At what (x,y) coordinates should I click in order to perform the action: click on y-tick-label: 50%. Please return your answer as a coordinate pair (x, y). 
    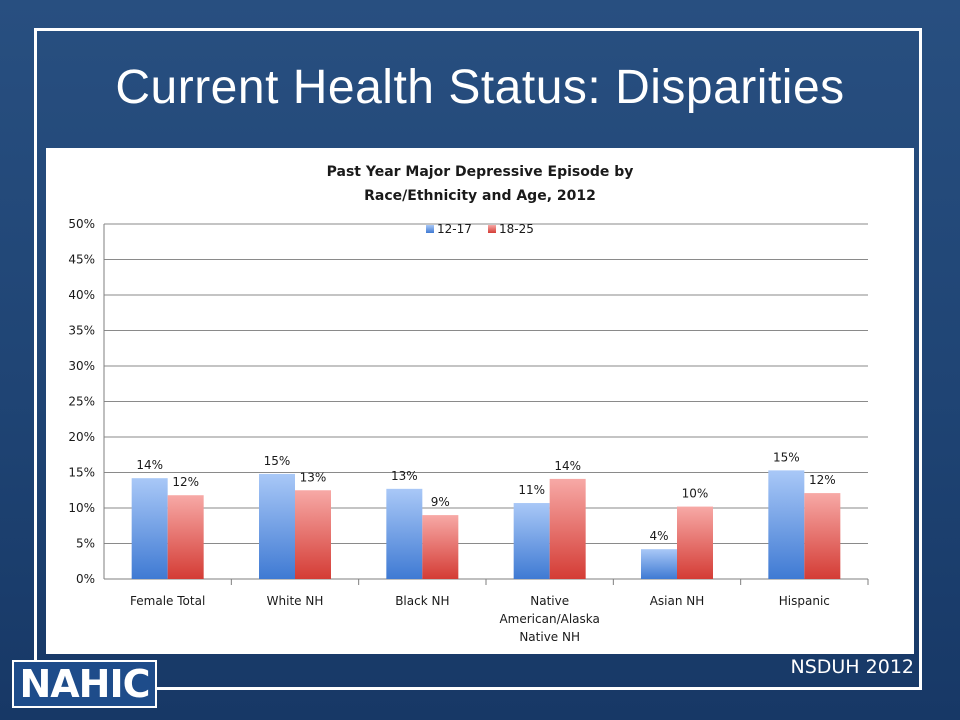
    Looking at the image, I should click on (81, 224).